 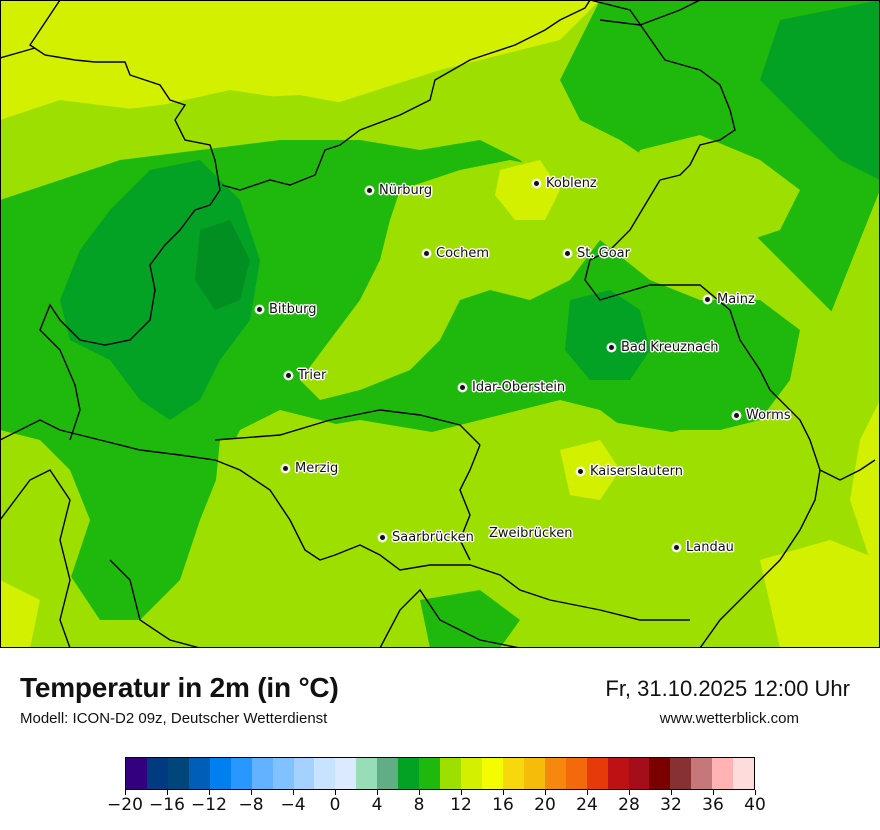 What do you see at coordinates (436, 805) in the screenshot?
I see `colorbar-ticks: −20 −16 −12 −8 −4 0 4 8 12 16 20 24 28 32 36 40` at bounding box center [436, 805].